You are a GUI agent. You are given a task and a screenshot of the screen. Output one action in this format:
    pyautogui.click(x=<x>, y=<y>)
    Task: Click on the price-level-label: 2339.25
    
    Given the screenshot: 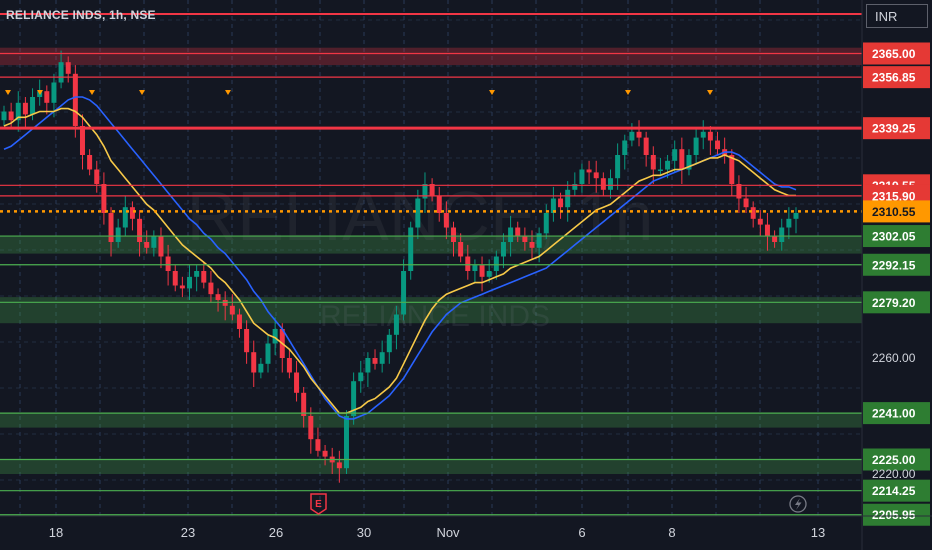 What is the action you would take?
    pyautogui.click(x=894, y=129)
    